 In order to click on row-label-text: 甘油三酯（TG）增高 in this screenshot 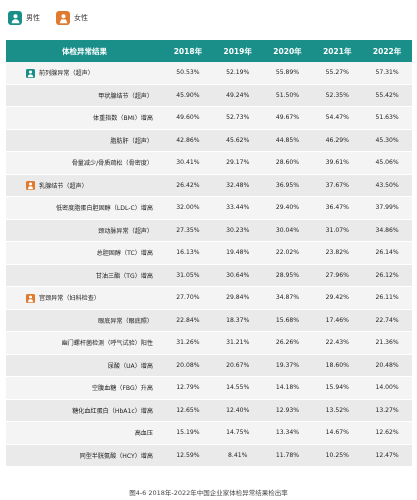, I will do `click(124, 276)`.